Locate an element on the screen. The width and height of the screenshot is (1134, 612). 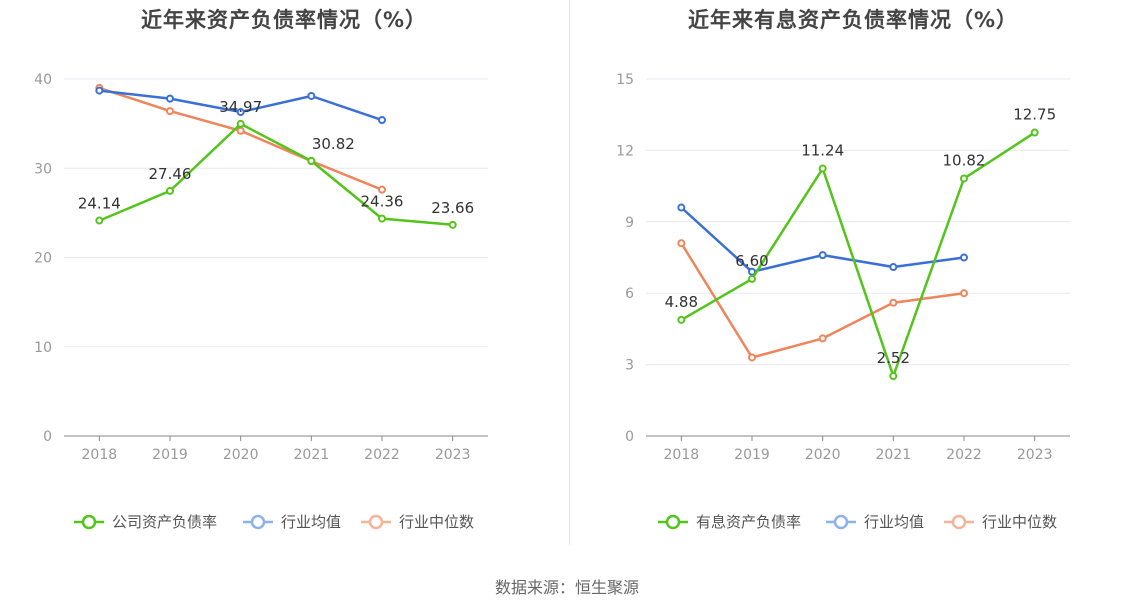
data-label: 12.75 is located at coordinates (1034, 115).